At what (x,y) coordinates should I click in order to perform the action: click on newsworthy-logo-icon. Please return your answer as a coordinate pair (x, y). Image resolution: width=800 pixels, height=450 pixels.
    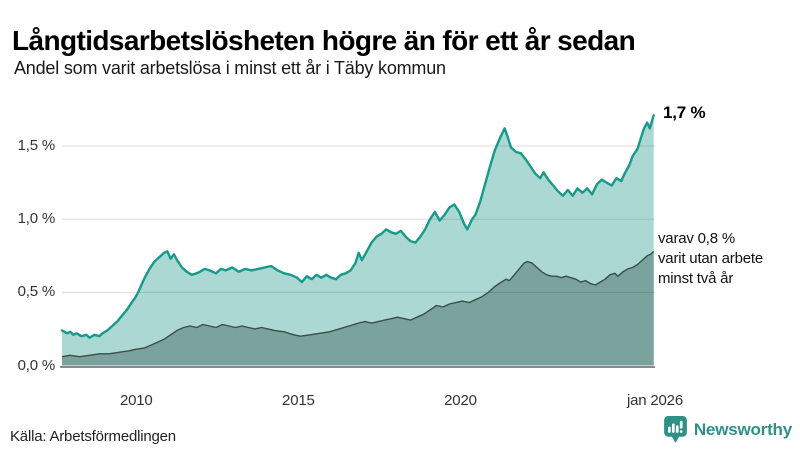
    Looking at the image, I should click on (675, 429).